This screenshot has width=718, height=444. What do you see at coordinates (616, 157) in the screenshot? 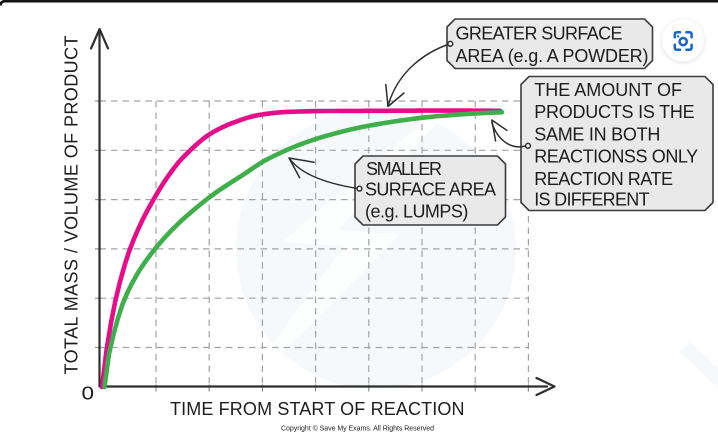
I see `svg-text: REACTIONSS ONLY` at bounding box center [616, 157].